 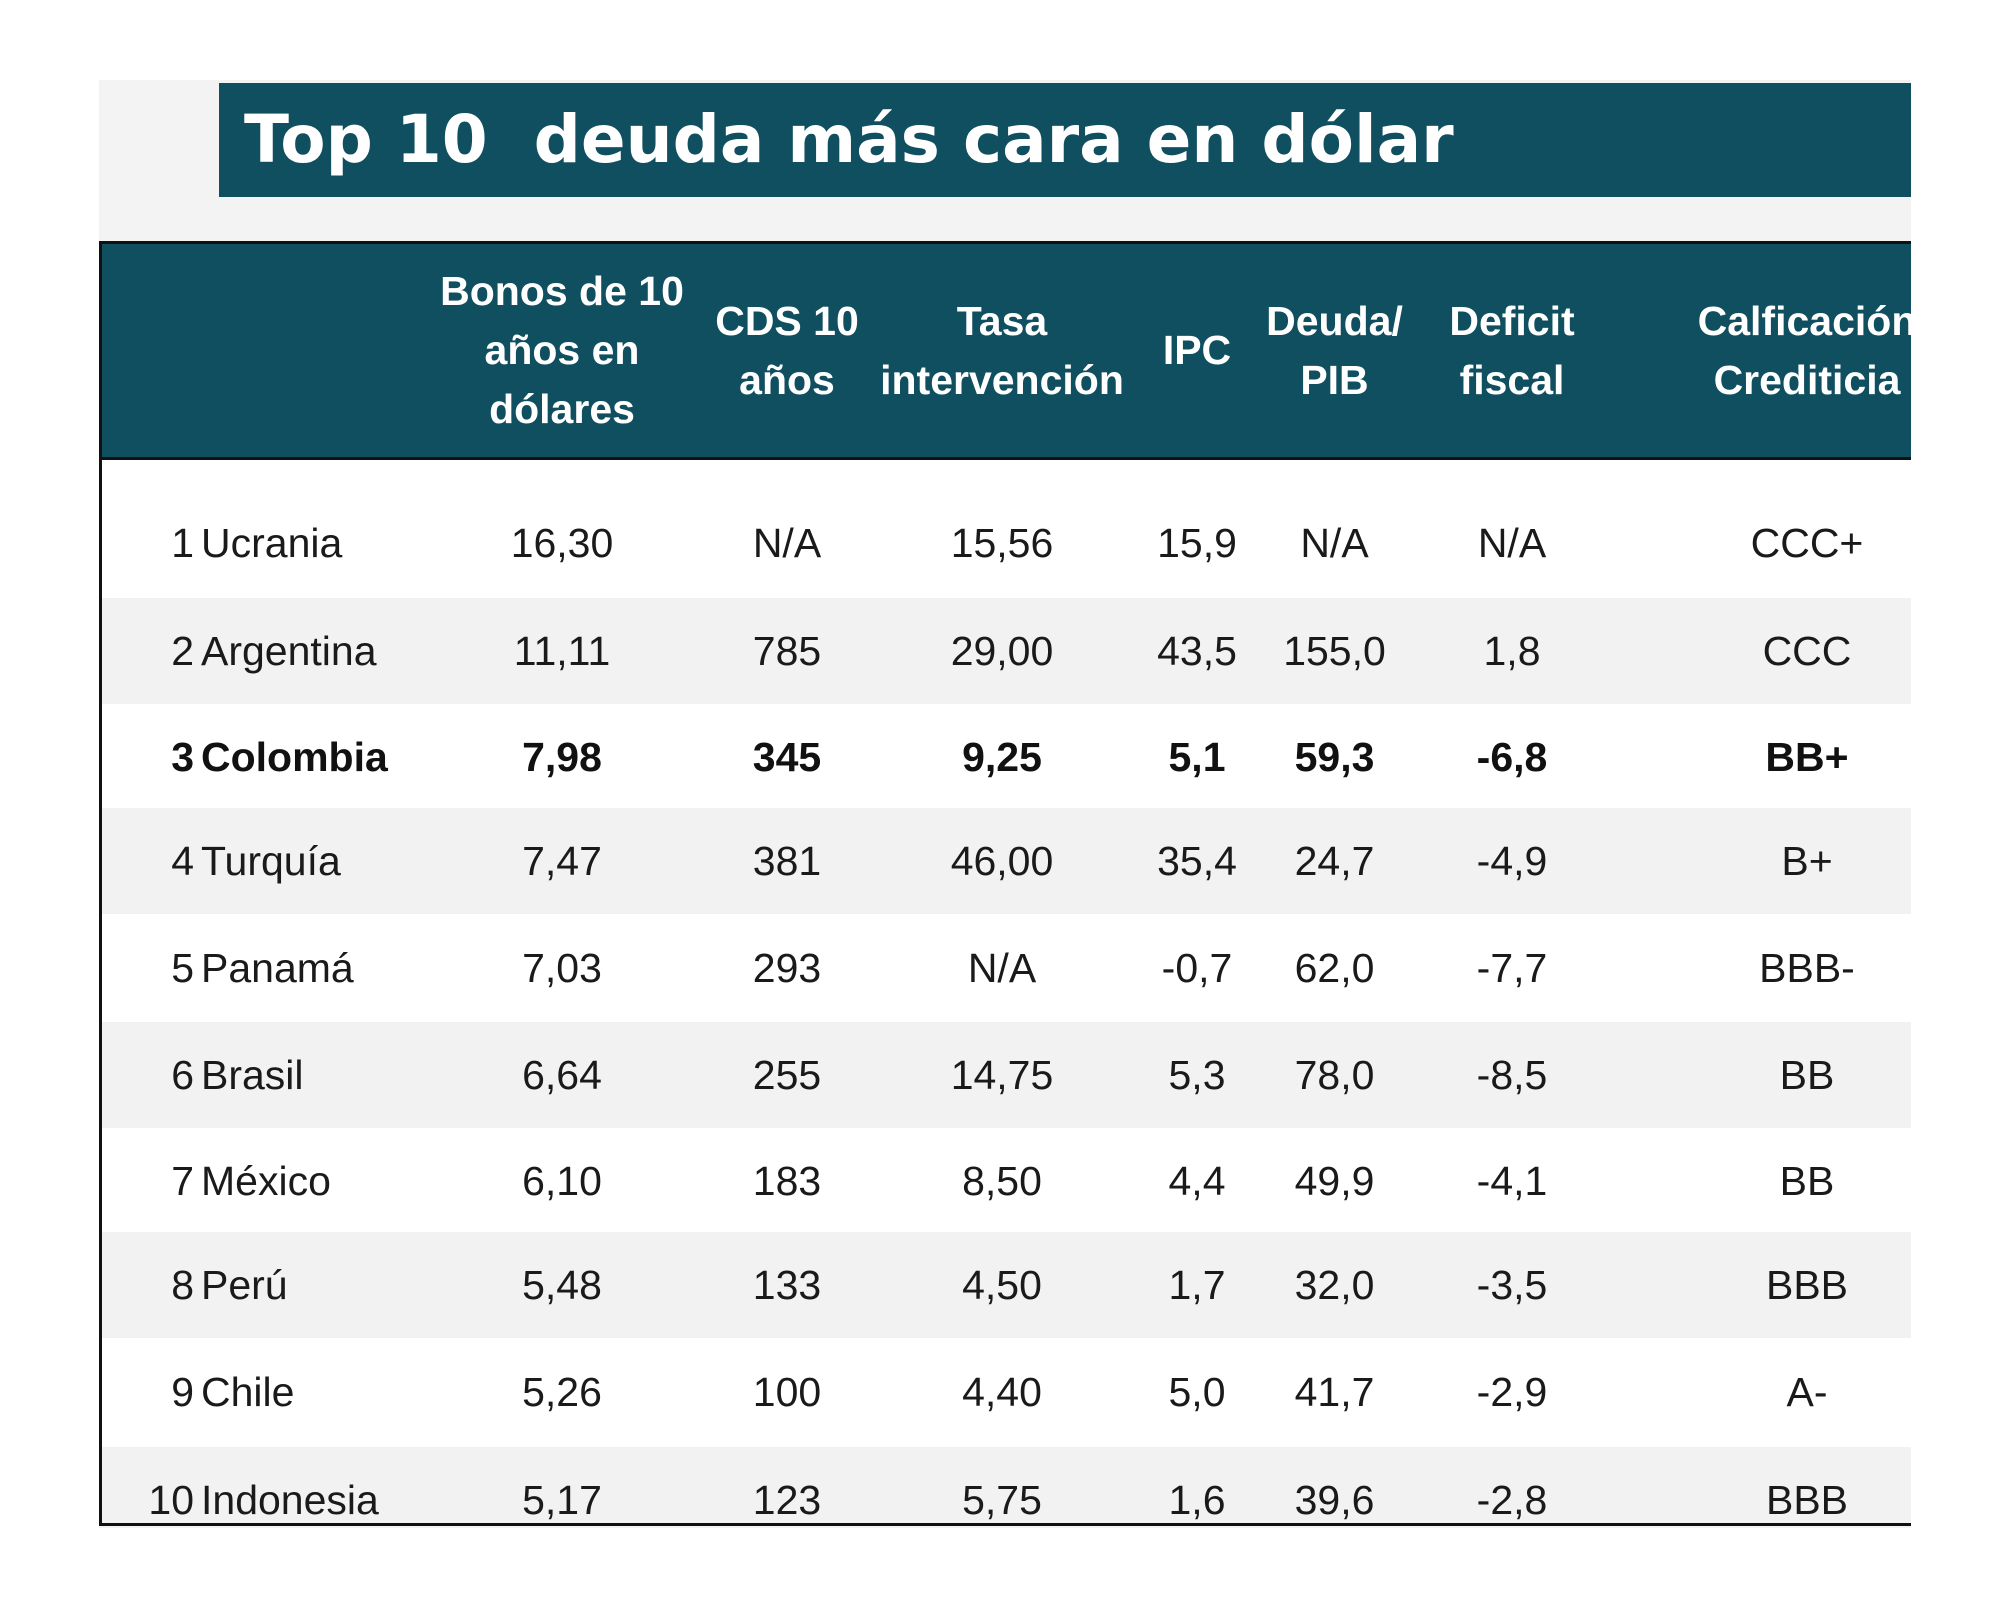 What do you see at coordinates (1512, 757) in the screenshot?
I see `cell-deficit: -6,8` at bounding box center [1512, 757].